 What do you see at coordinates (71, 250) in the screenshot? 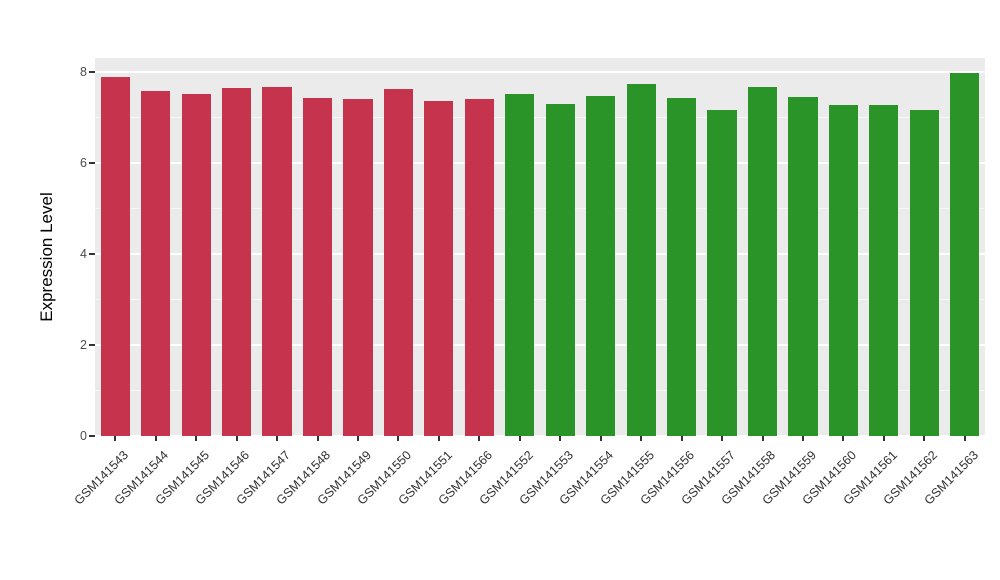
I see `y-axis-tick-labels: 0 2 4 6 8` at bounding box center [71, 250].